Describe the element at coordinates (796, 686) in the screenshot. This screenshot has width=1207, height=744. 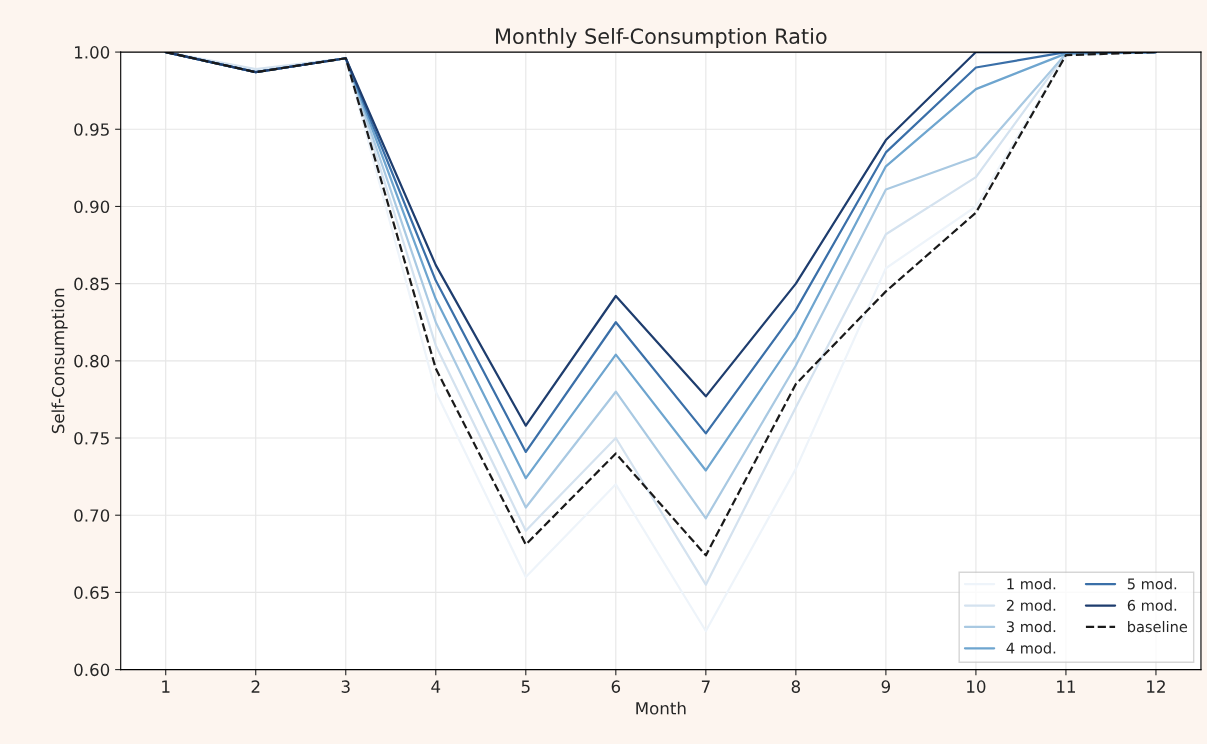
I see `x-tick-label: 8` at that location.